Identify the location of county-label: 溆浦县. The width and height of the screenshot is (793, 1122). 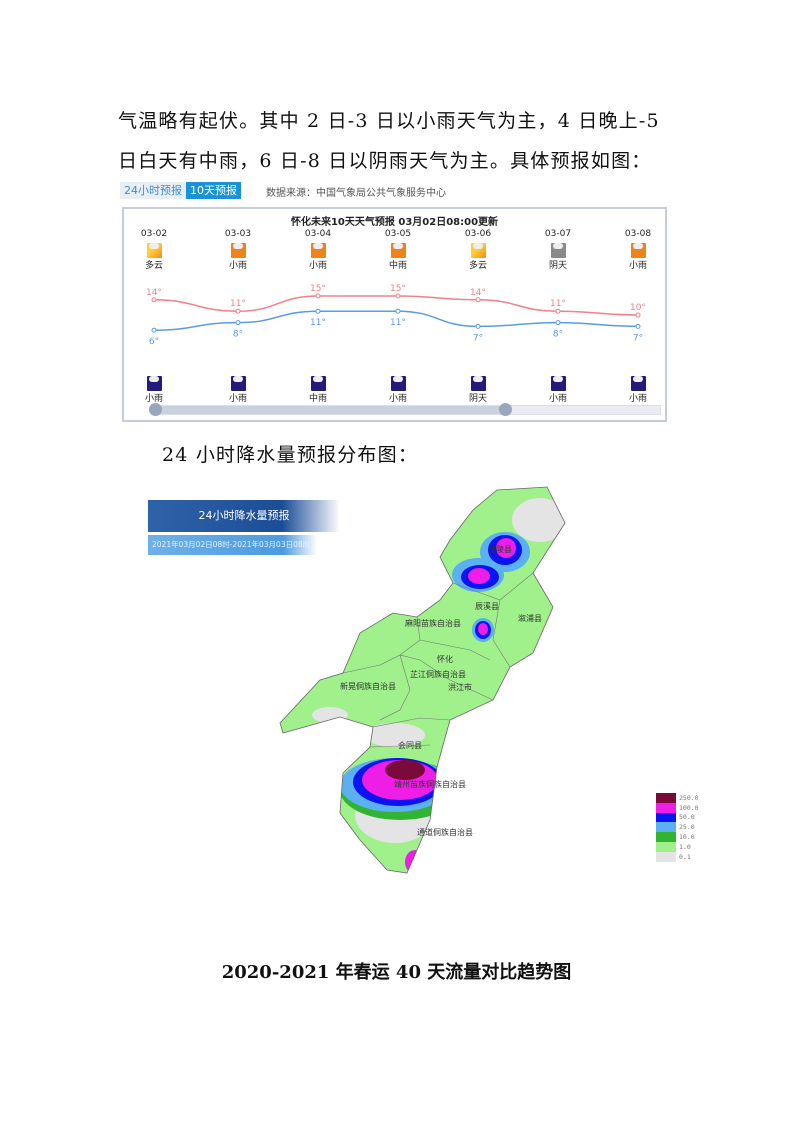
(530, 618).